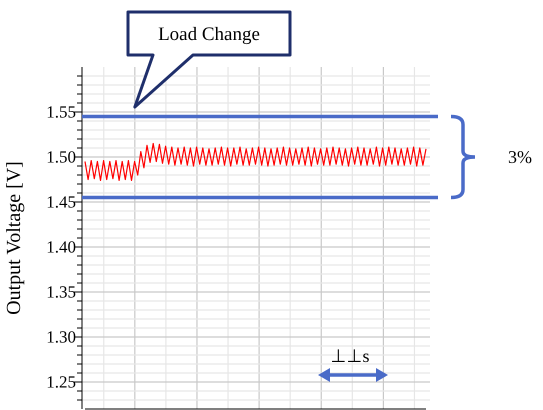 The height and width of the screenshot is (410, 543). I want to click on y-tick-label: 1.35, so click(61, 292).